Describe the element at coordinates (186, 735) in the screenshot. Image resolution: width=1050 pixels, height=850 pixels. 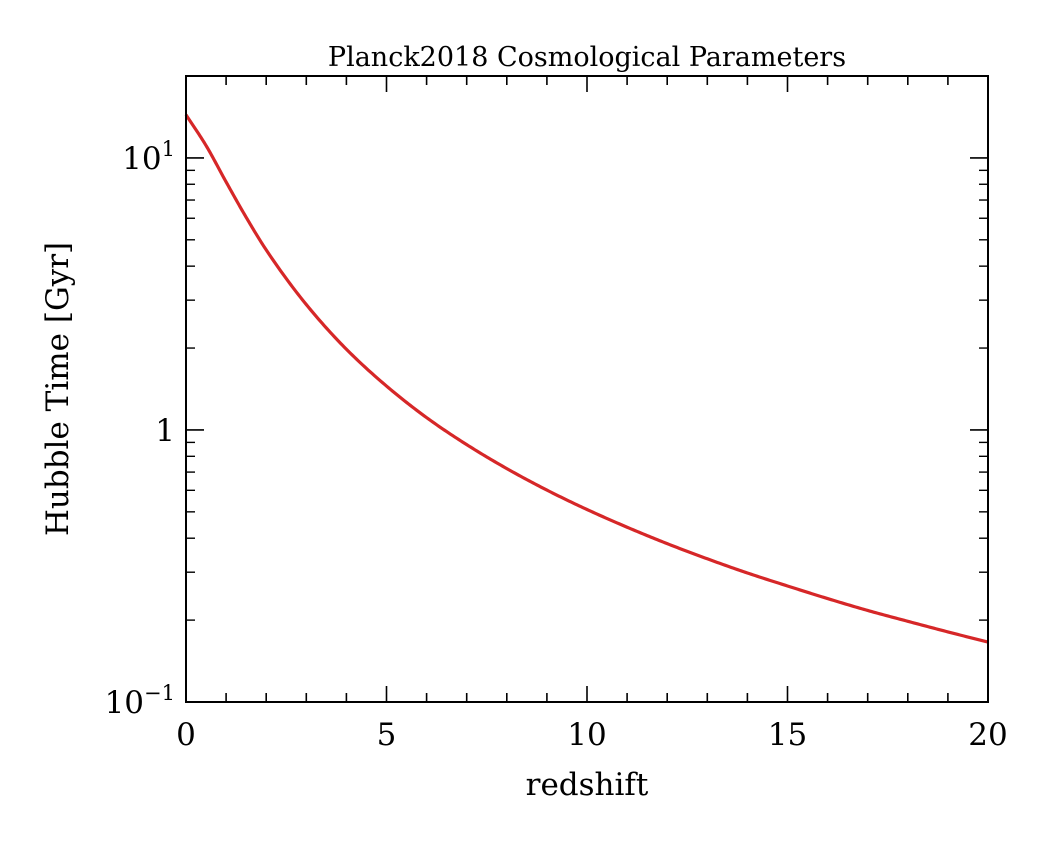
I see `x-tick-label: 0` at that location.